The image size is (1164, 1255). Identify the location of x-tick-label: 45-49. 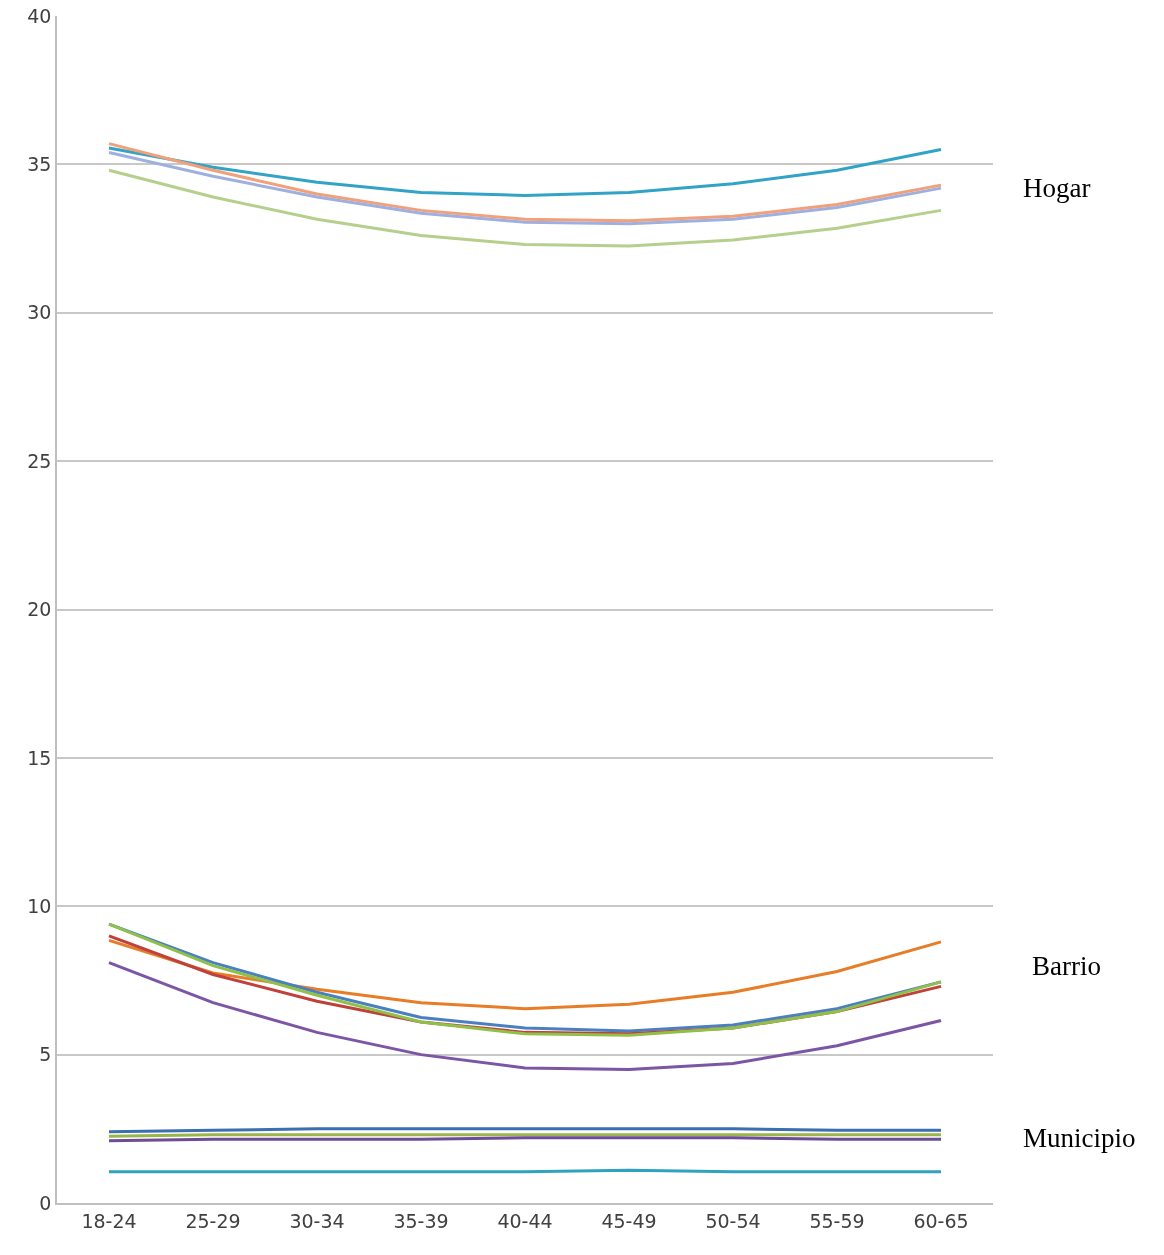
(629, 1220).